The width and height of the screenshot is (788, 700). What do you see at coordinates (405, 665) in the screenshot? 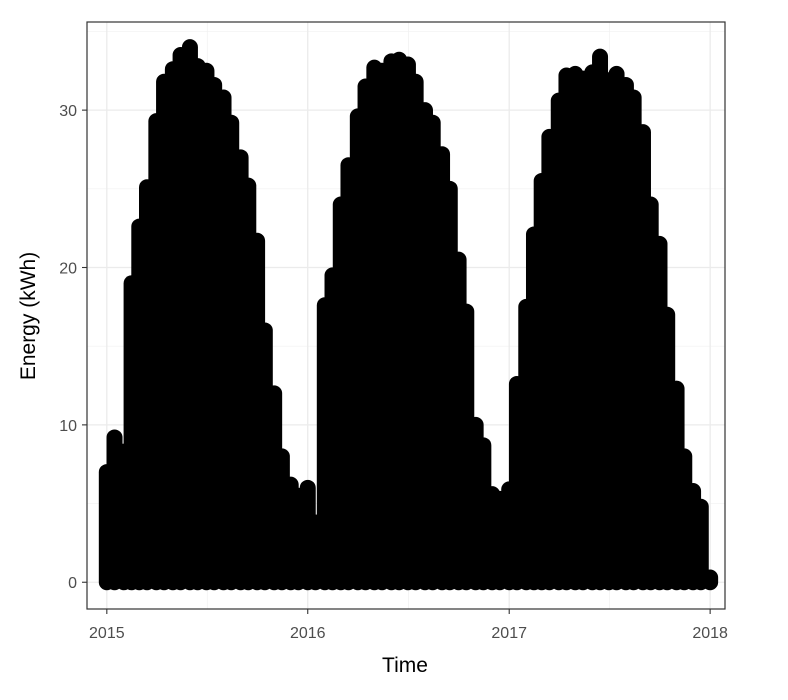
I see `x-axis-title: Time` at bounding box center [405, 665].